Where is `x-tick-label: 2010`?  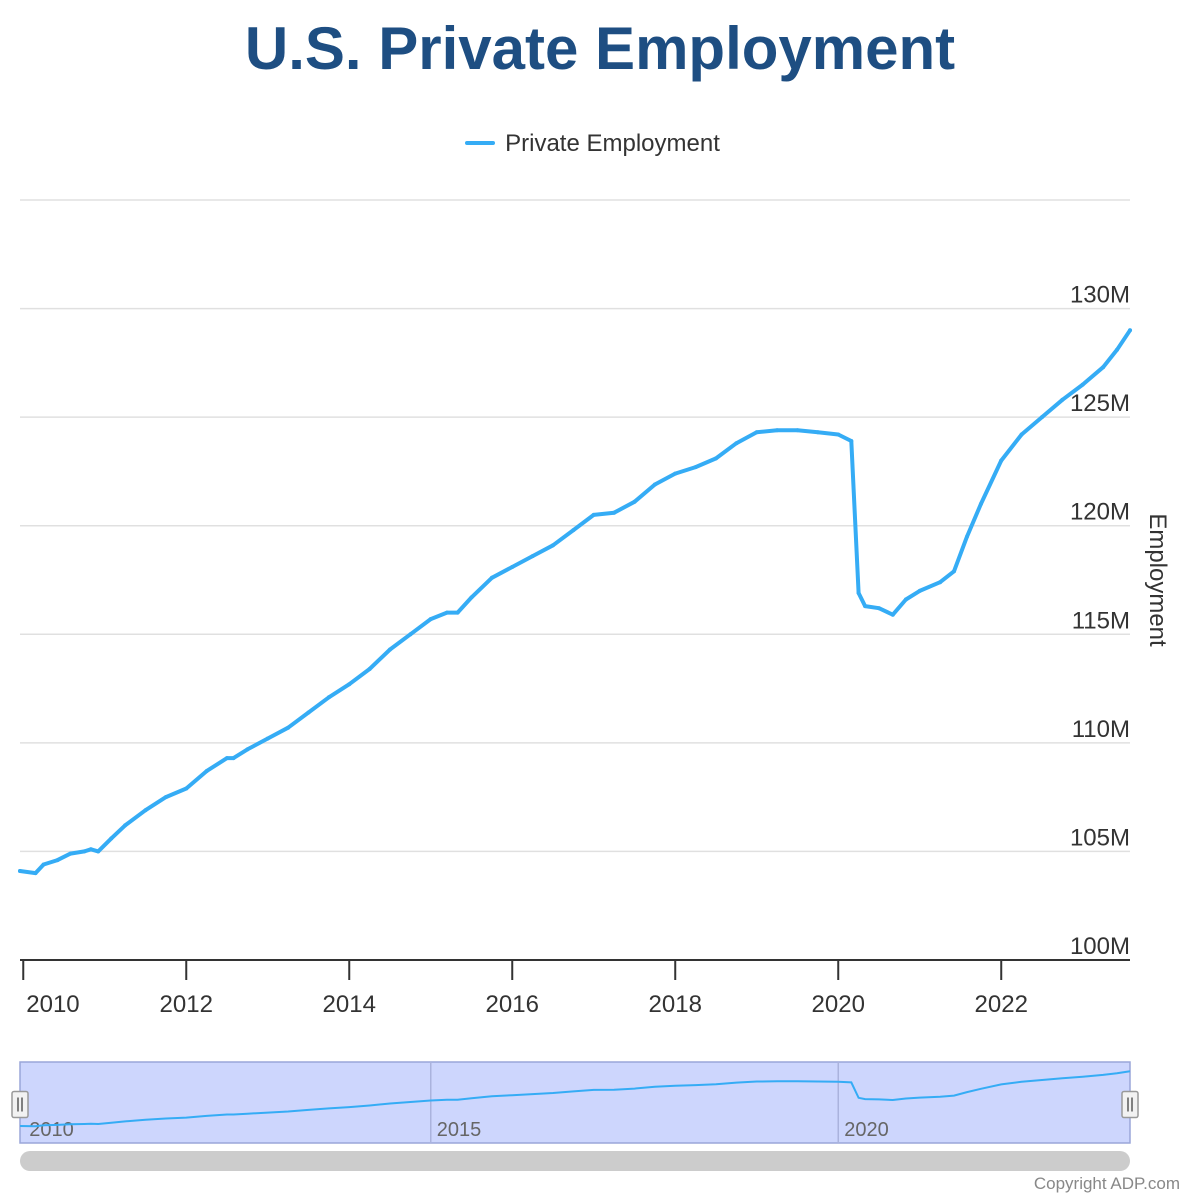
x-tick-label: 2010 is located at coordinates (52, 1004).